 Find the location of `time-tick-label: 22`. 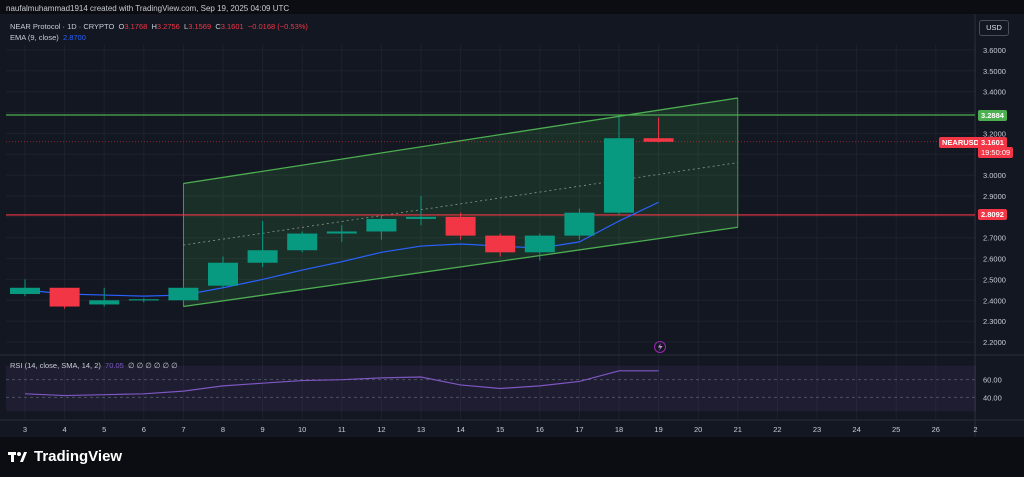

time-tick-label: 22 is located at coordinates (777, 429).